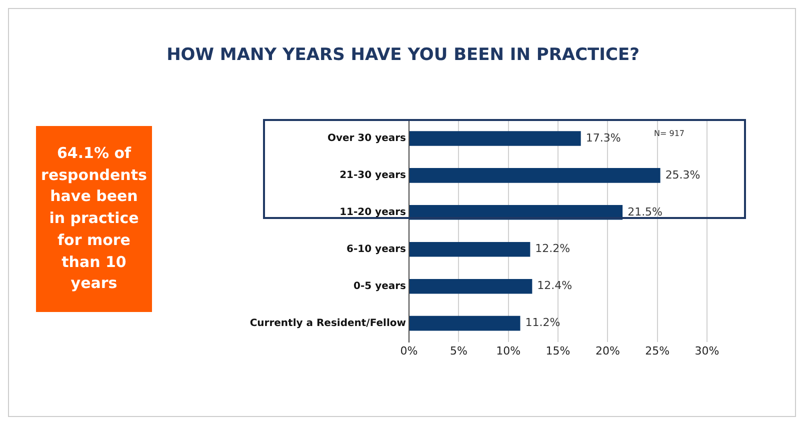 The height and width of the screenshot is (425, 804). Describe the element at coordinates (607, 351) in the screenshot. I see `x-tick-label: 20%` at that location.